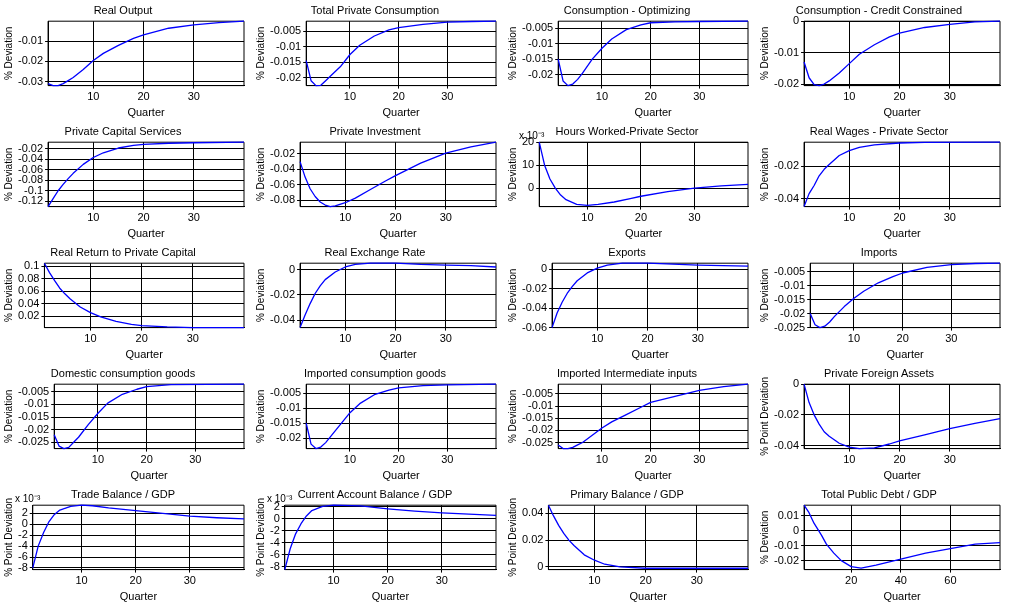  Describe the element at coordinates (123, 9) in the screenshot. I see `chart-title: Real Output` at that location.